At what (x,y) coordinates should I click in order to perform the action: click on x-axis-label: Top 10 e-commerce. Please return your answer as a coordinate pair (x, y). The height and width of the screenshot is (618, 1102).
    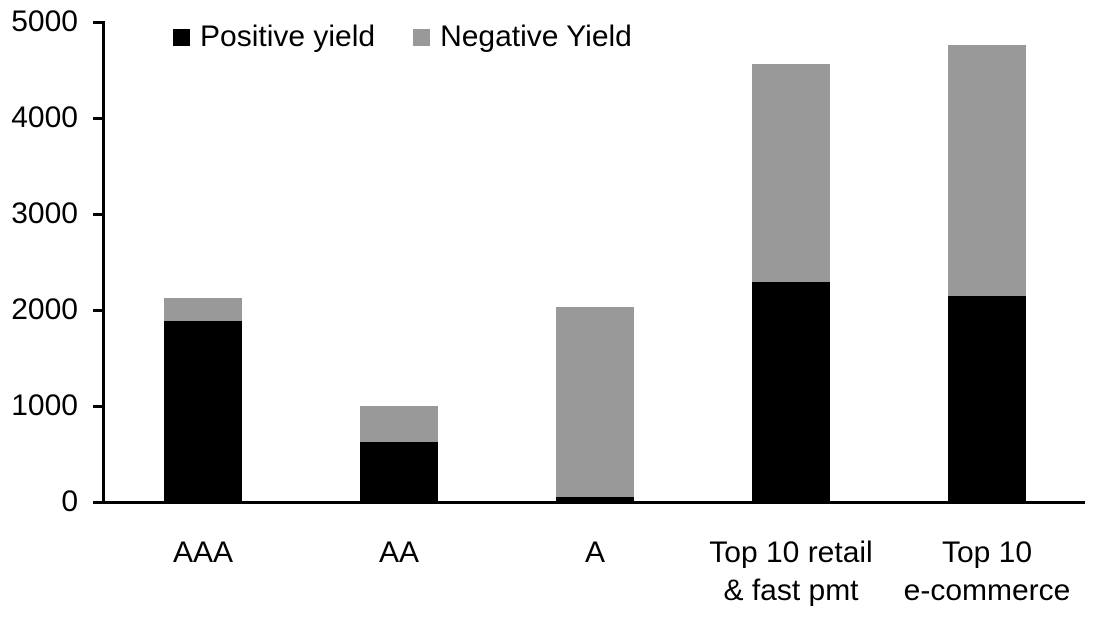
    Looking at the image, I should click on (987, 571).